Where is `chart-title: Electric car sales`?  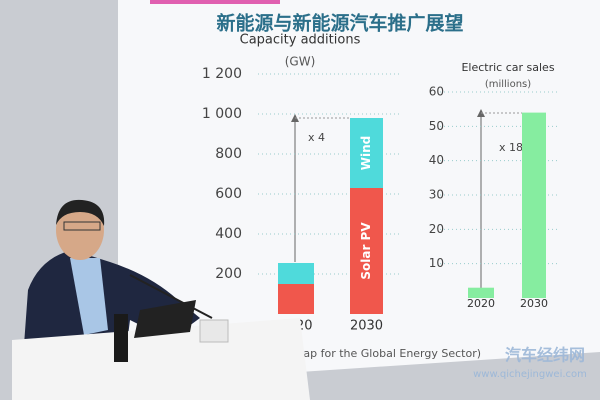 chart-title: Electric car sales is located at coordinates (507, 67).